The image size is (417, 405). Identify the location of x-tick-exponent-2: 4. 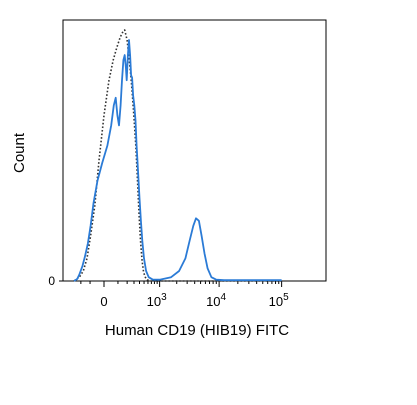
(224, 297).